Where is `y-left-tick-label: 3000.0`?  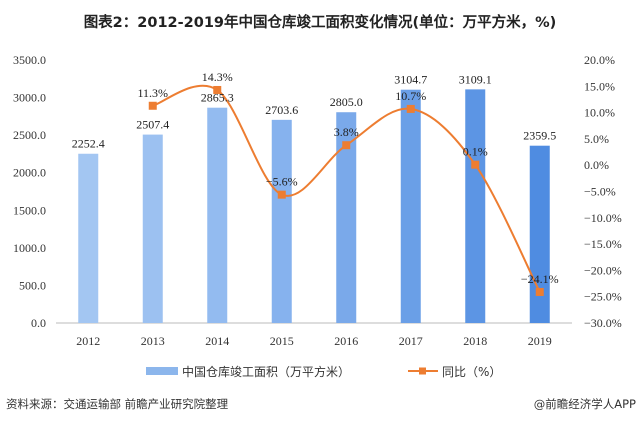 y-left-tick-label: 3000.0 is located at coordinates (29, 98).